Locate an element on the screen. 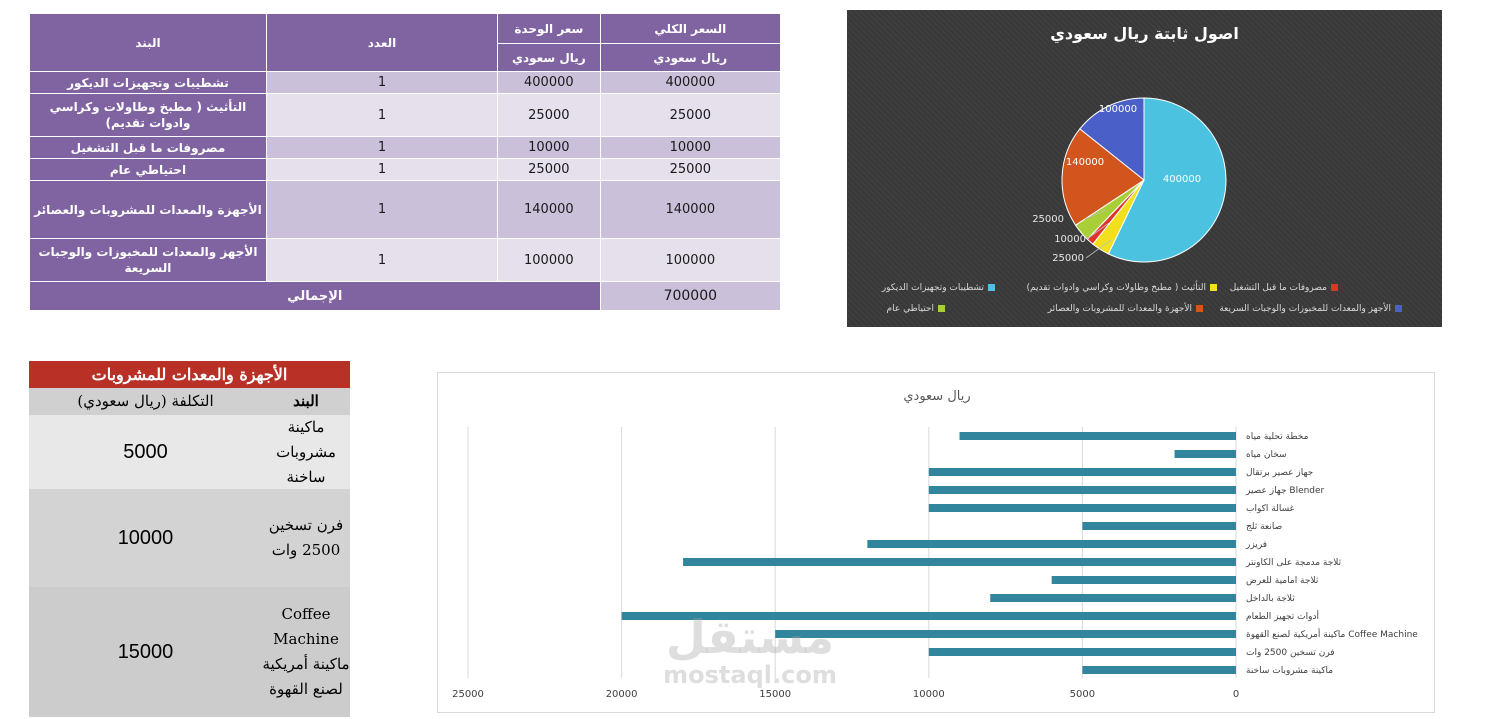 The image size is (1498, 719). bar-category-label: صانعة ثلج is located at coordinates (1264, 527).